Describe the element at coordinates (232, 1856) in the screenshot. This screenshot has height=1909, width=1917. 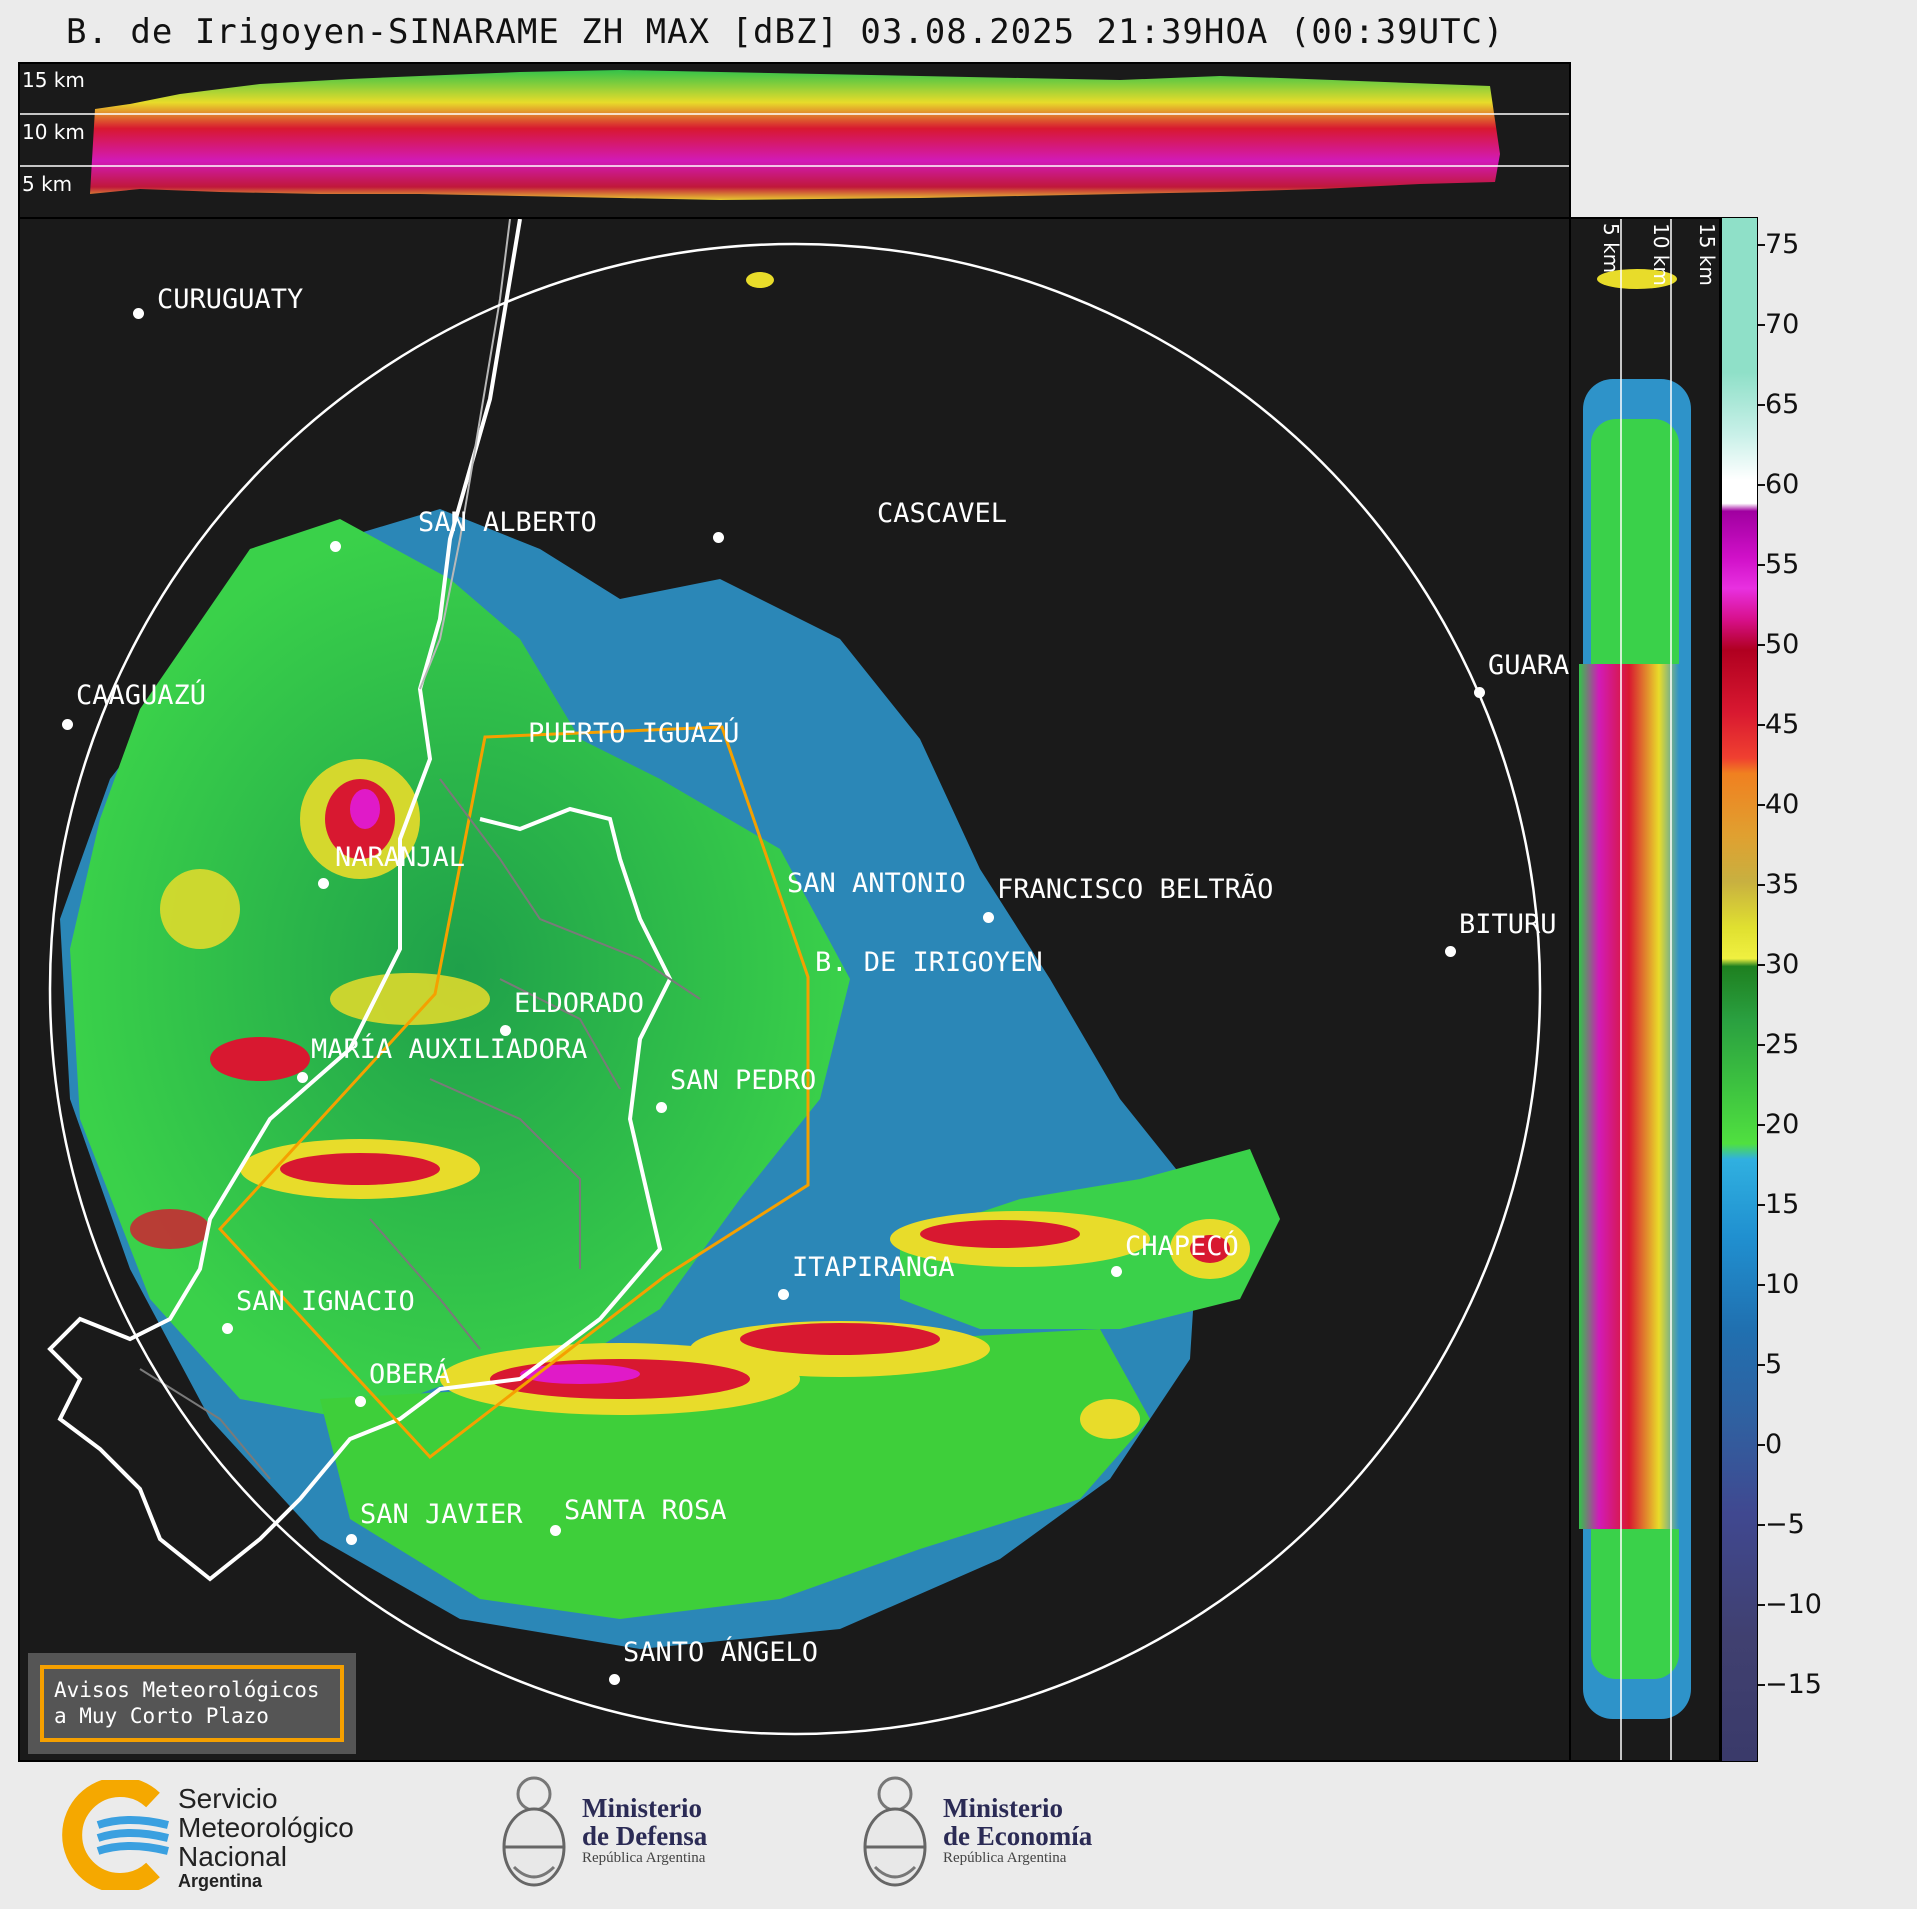
I see `smn-line3: Nacional` at that location.